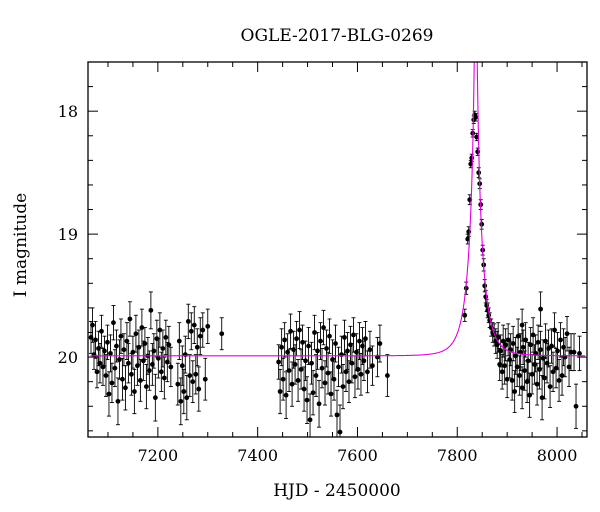  I want to click on y-tick-label: 18, so click(68, 111).